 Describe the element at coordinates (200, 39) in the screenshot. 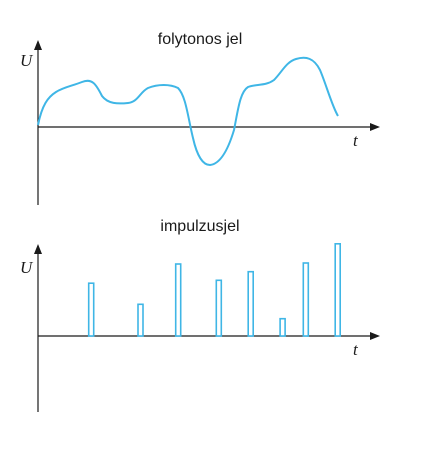

I see `continuous-signal-title: folytonos jel` at that location.